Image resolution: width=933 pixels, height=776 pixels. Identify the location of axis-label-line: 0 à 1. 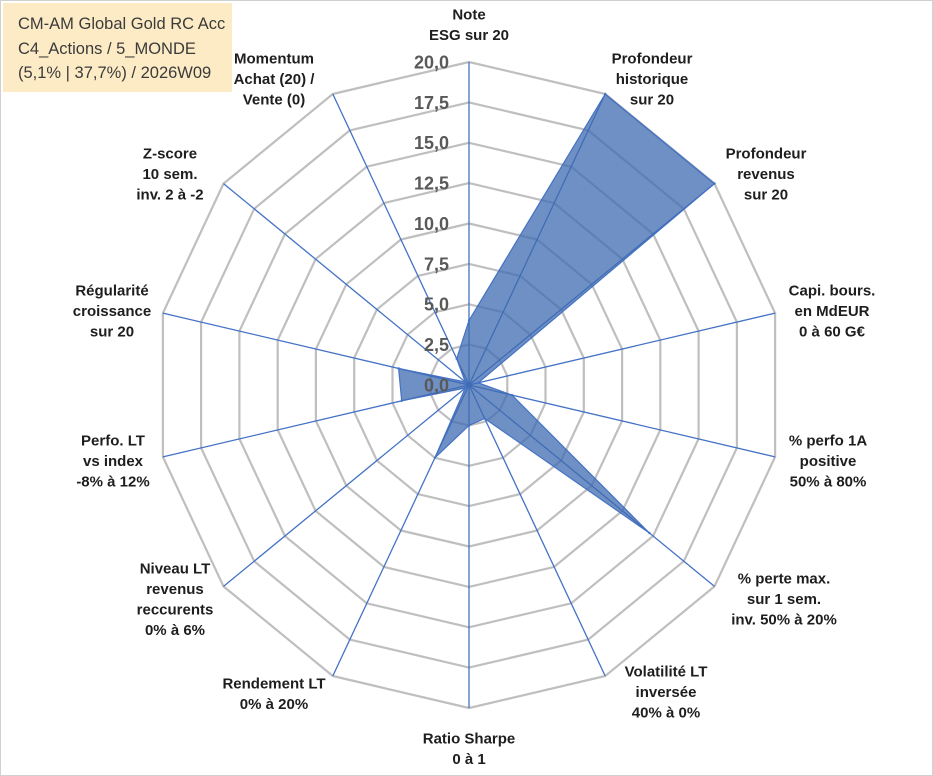
(468, 759).